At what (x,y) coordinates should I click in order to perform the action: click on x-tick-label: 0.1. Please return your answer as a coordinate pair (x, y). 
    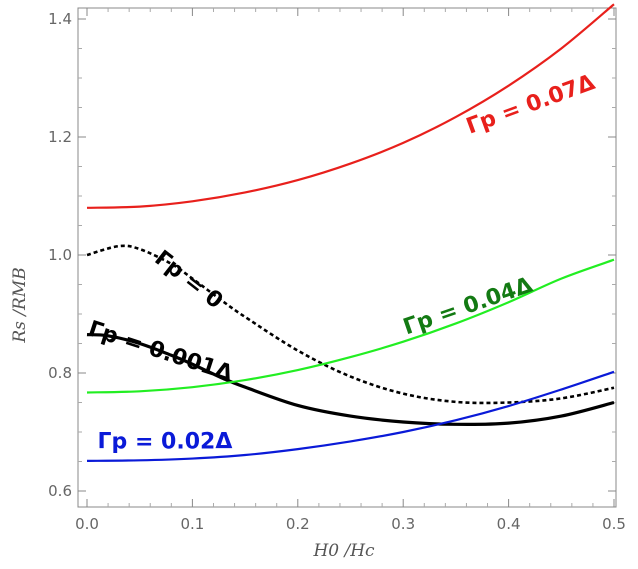
    Looking at the image, I should click on (192, 524).